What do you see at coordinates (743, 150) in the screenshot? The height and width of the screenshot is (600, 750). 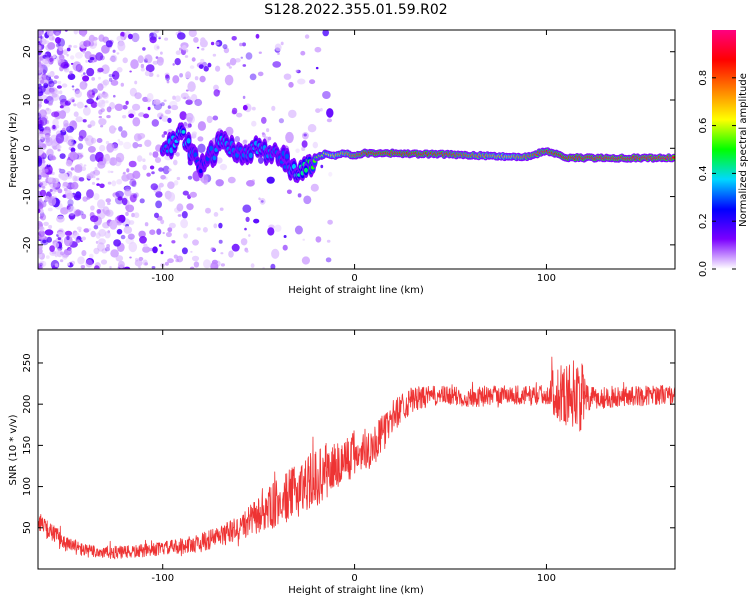 I see `colorbar-label: Normalized spectral amplitude` at bounding box center [743, 150].